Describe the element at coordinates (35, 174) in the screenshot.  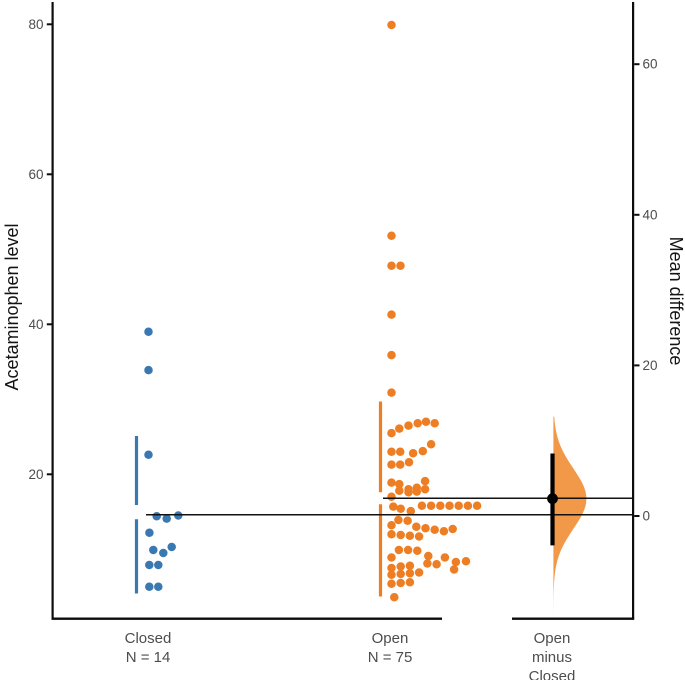
I see `left-axis-tick-label: 60` at that location.